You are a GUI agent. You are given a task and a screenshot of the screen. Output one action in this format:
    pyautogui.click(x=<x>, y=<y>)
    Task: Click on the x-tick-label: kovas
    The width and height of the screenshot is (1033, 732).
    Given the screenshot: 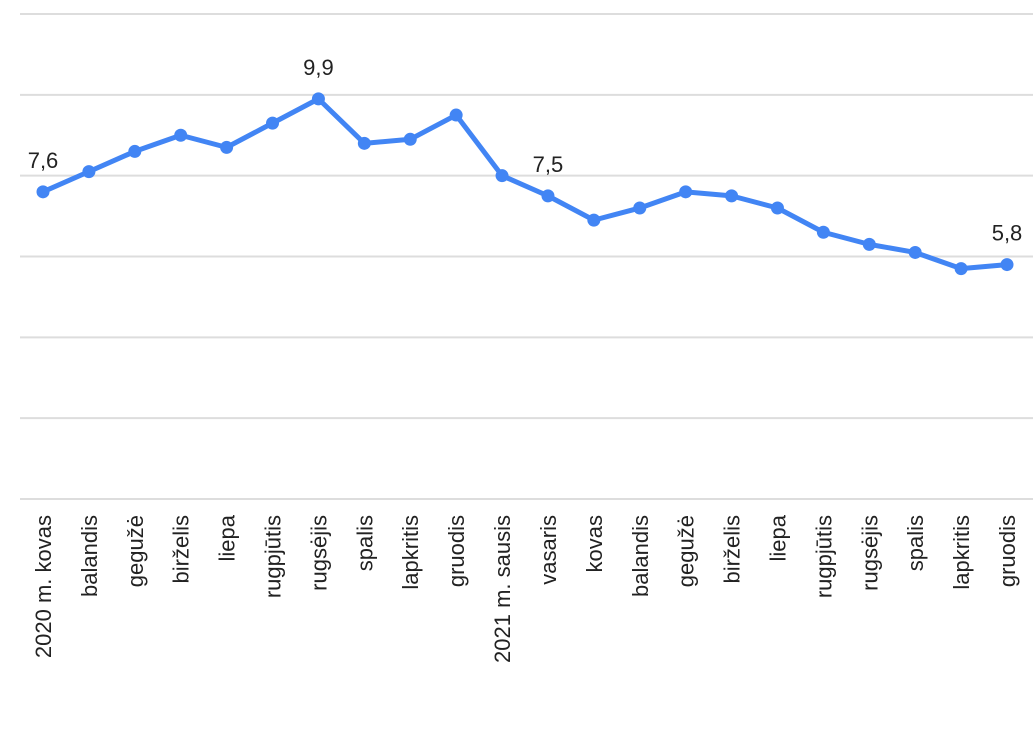 What is the action you would take?
    pyautogui.click(x=594, y=543)
    